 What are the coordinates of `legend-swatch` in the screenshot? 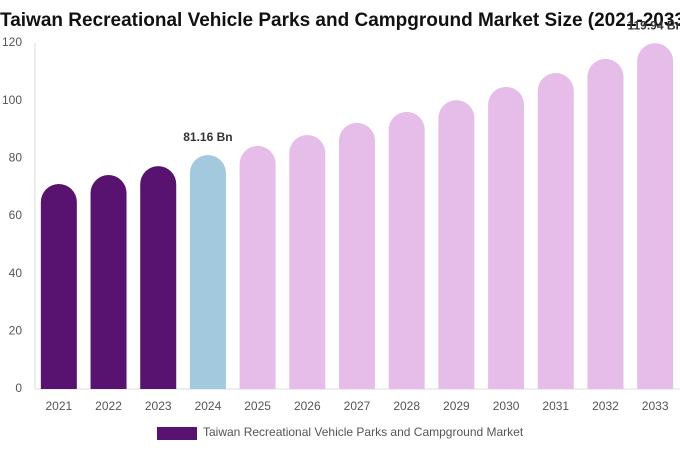 It's located at (177, 433).